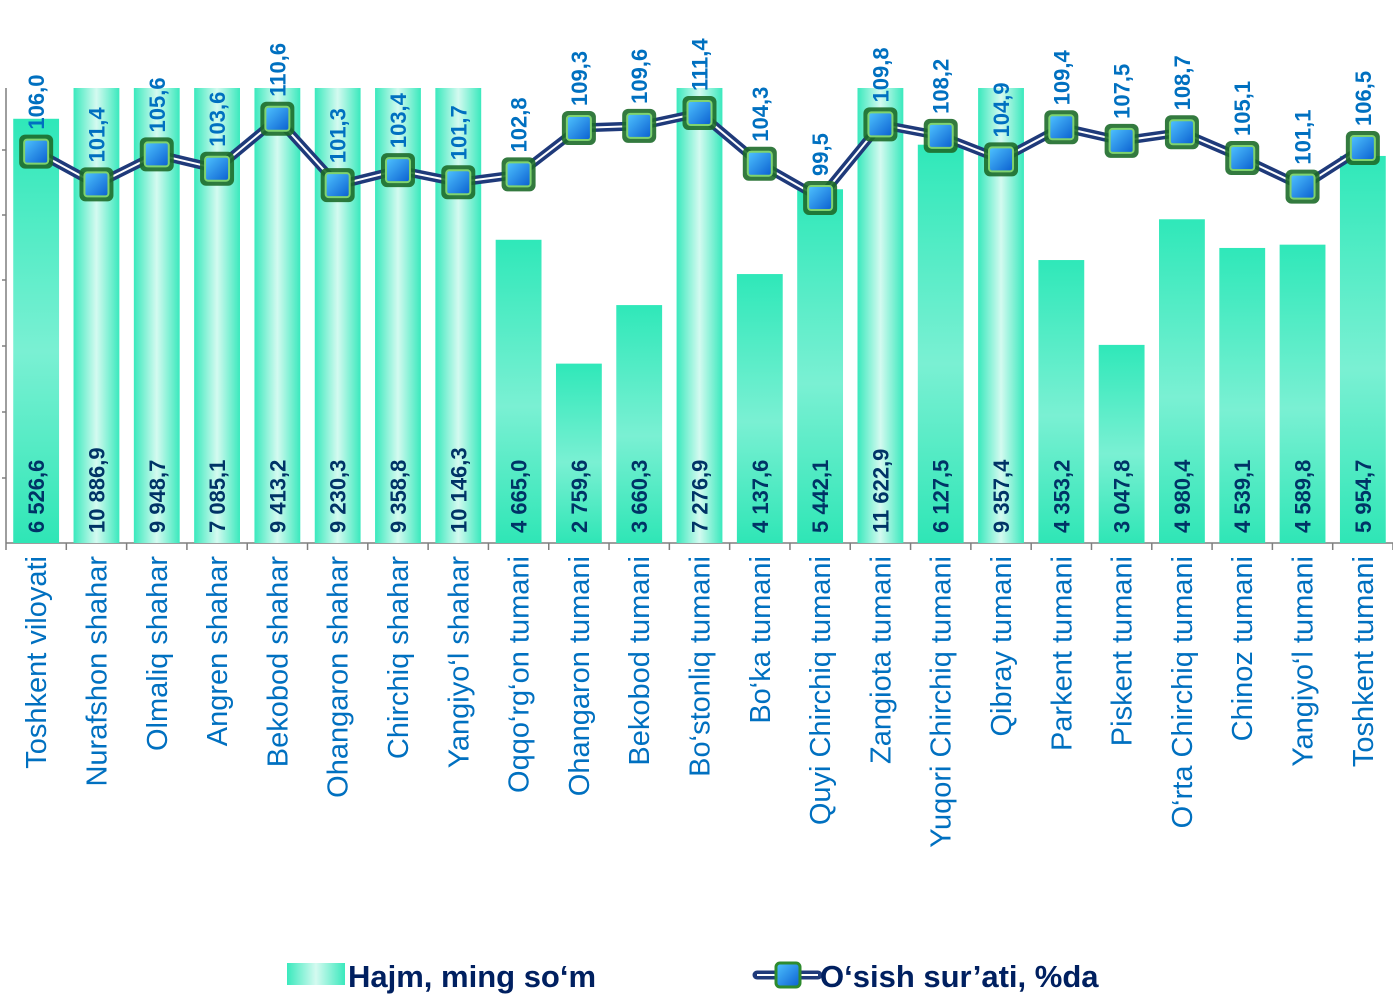 The height and width of the screenshot is (998, 1393). What do you see at coordinates (472, 976) in the screenshot?
I see `legend-bar-label: Hajm, ming so‘m` at bounding box center [472, 976].